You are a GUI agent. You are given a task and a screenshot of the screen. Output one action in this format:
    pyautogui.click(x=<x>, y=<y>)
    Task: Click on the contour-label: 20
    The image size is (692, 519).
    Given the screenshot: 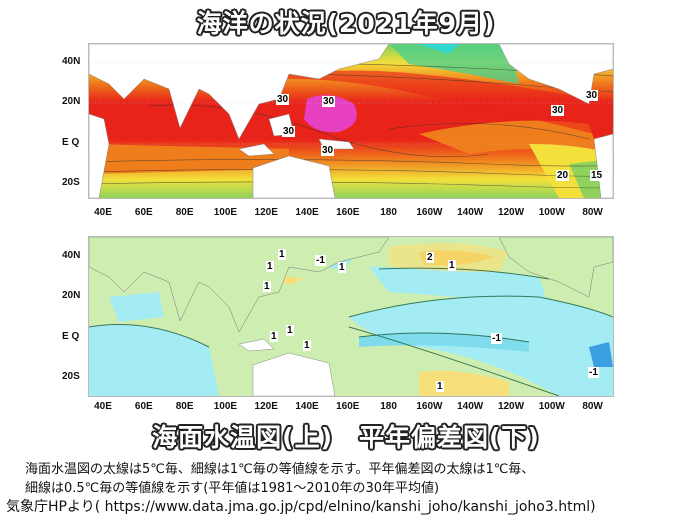 What is the action you would take?
    pyautogui.click(x=563, y=175)
    